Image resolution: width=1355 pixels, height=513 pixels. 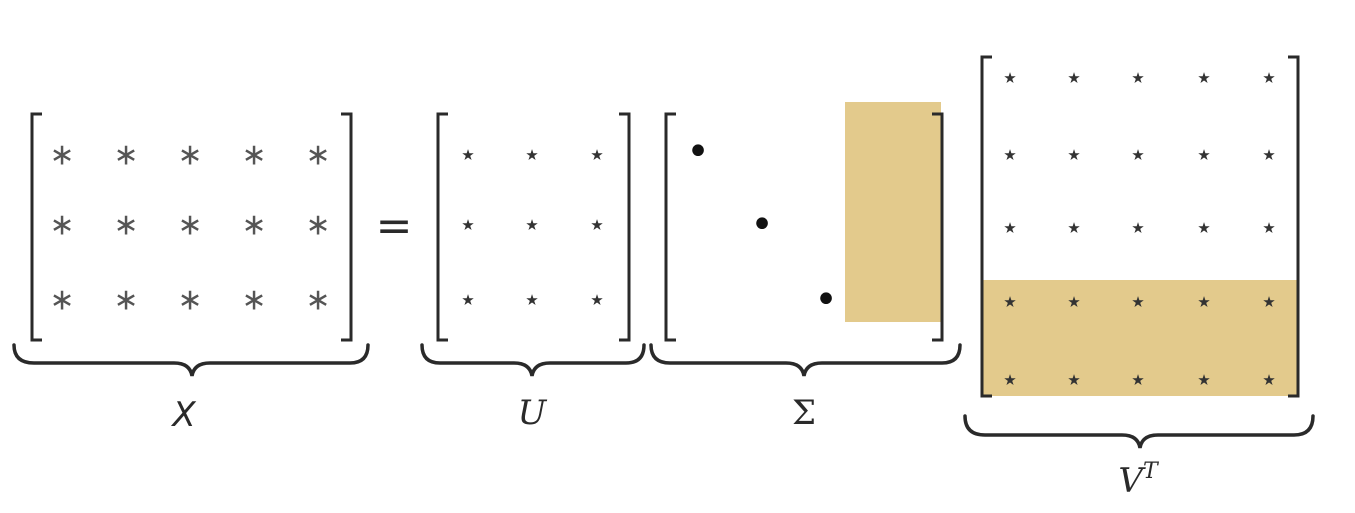 I want to click on sigma-label: Σ, so click(x=804, y=413).